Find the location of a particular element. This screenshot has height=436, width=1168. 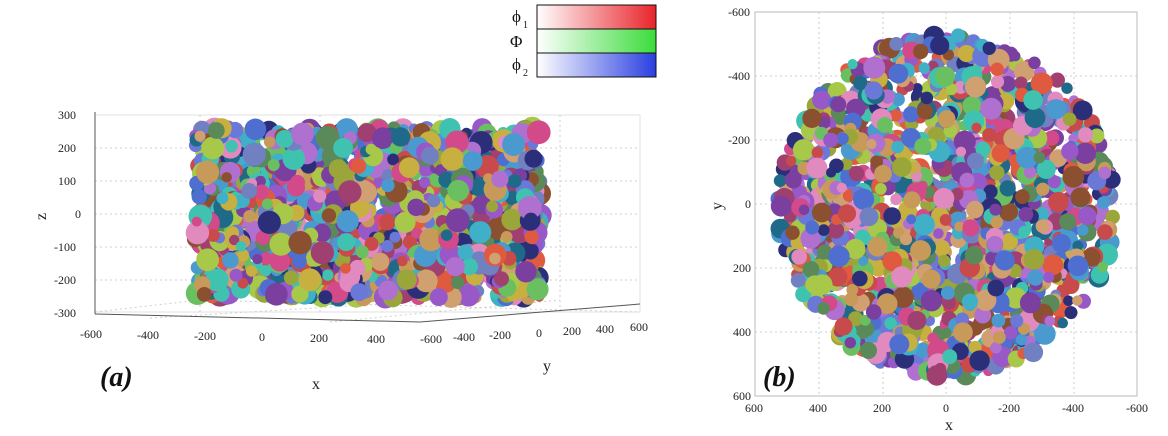

x-tick-label: 400 is located at coordinates (376, 339).